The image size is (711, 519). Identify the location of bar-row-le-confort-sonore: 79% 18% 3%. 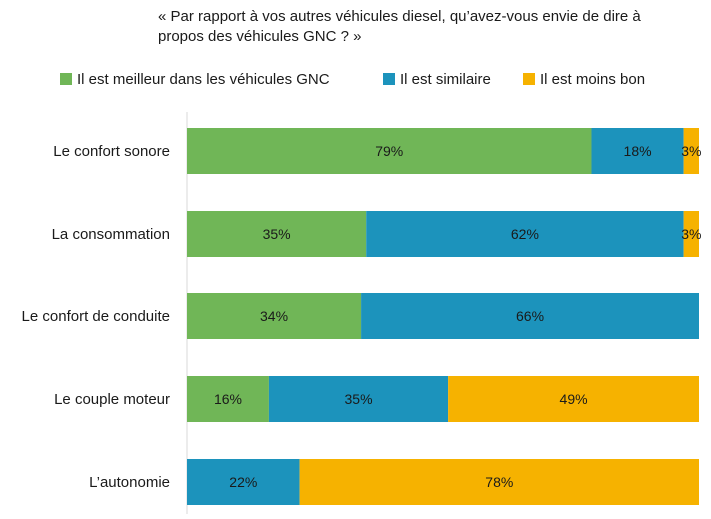
(444, 151).